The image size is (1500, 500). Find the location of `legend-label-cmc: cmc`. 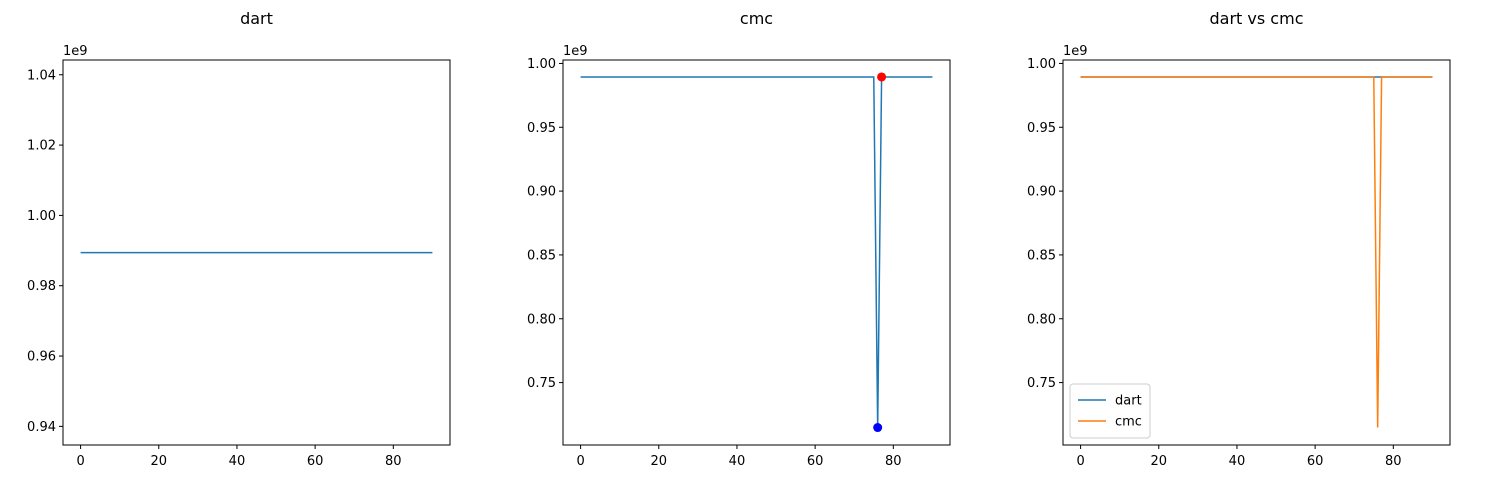

legend-label-cmc: cmc is located at coordinates (1128, 422).